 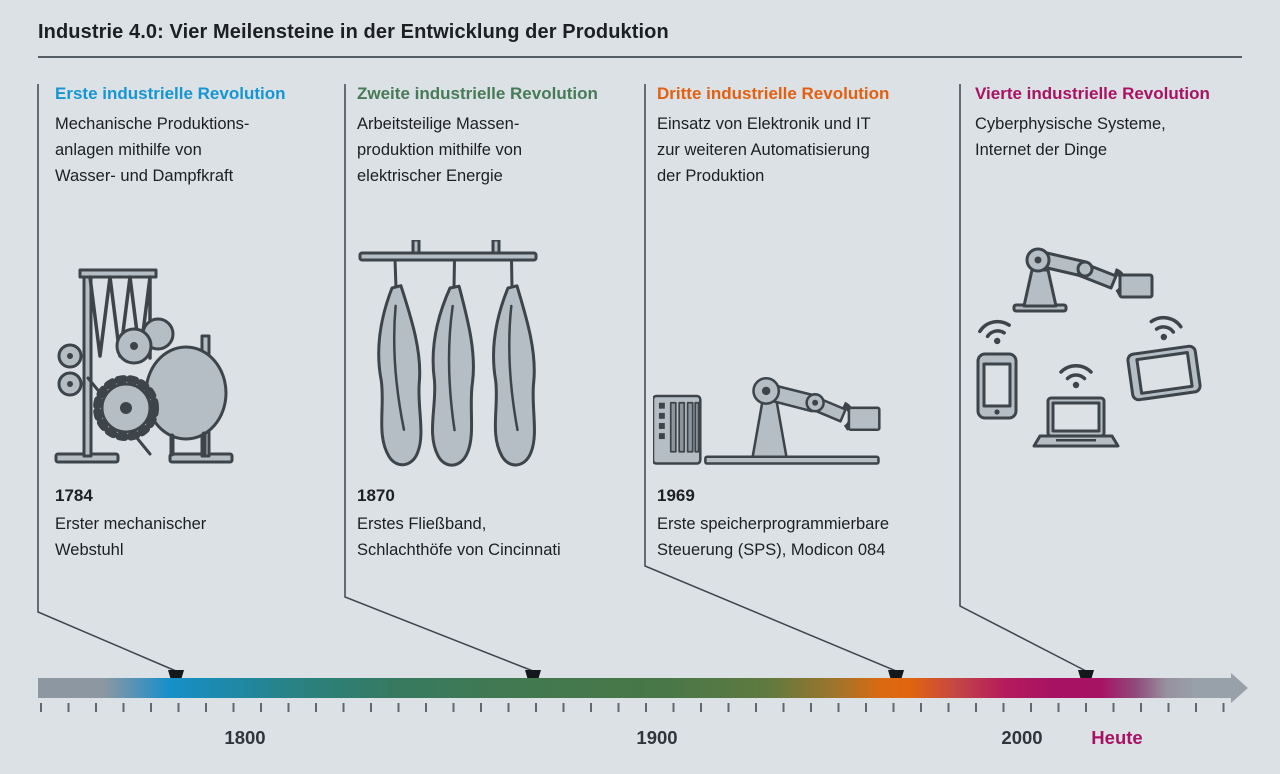 I want to click on milestone-2-year: 1870, so click(x=376, y=495).